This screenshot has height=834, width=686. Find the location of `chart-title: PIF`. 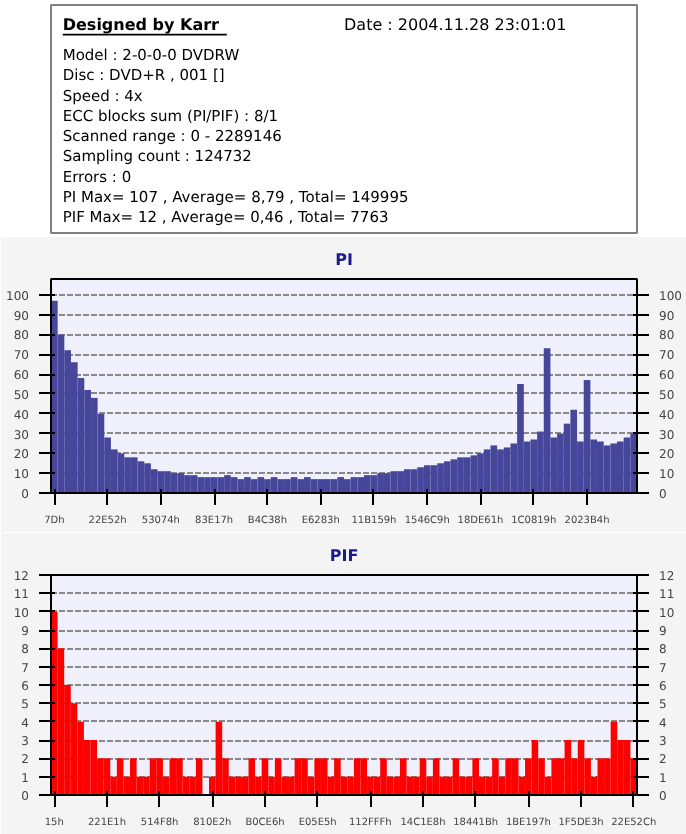

chart-title: PIF is located at coordinates (344, 556).